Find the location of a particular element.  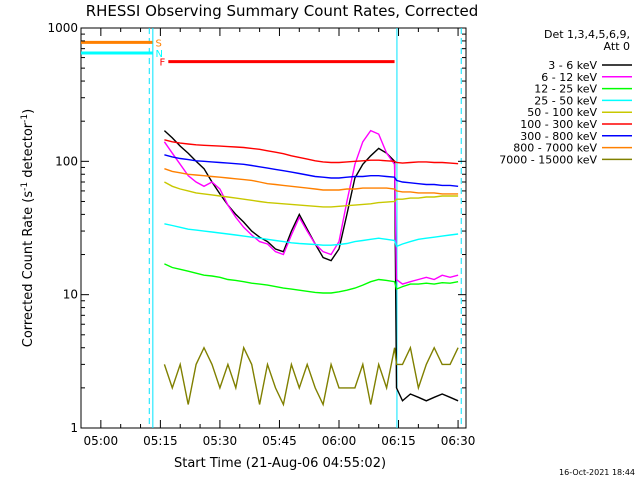

flag-label: N is located at coordinates (158, 54).